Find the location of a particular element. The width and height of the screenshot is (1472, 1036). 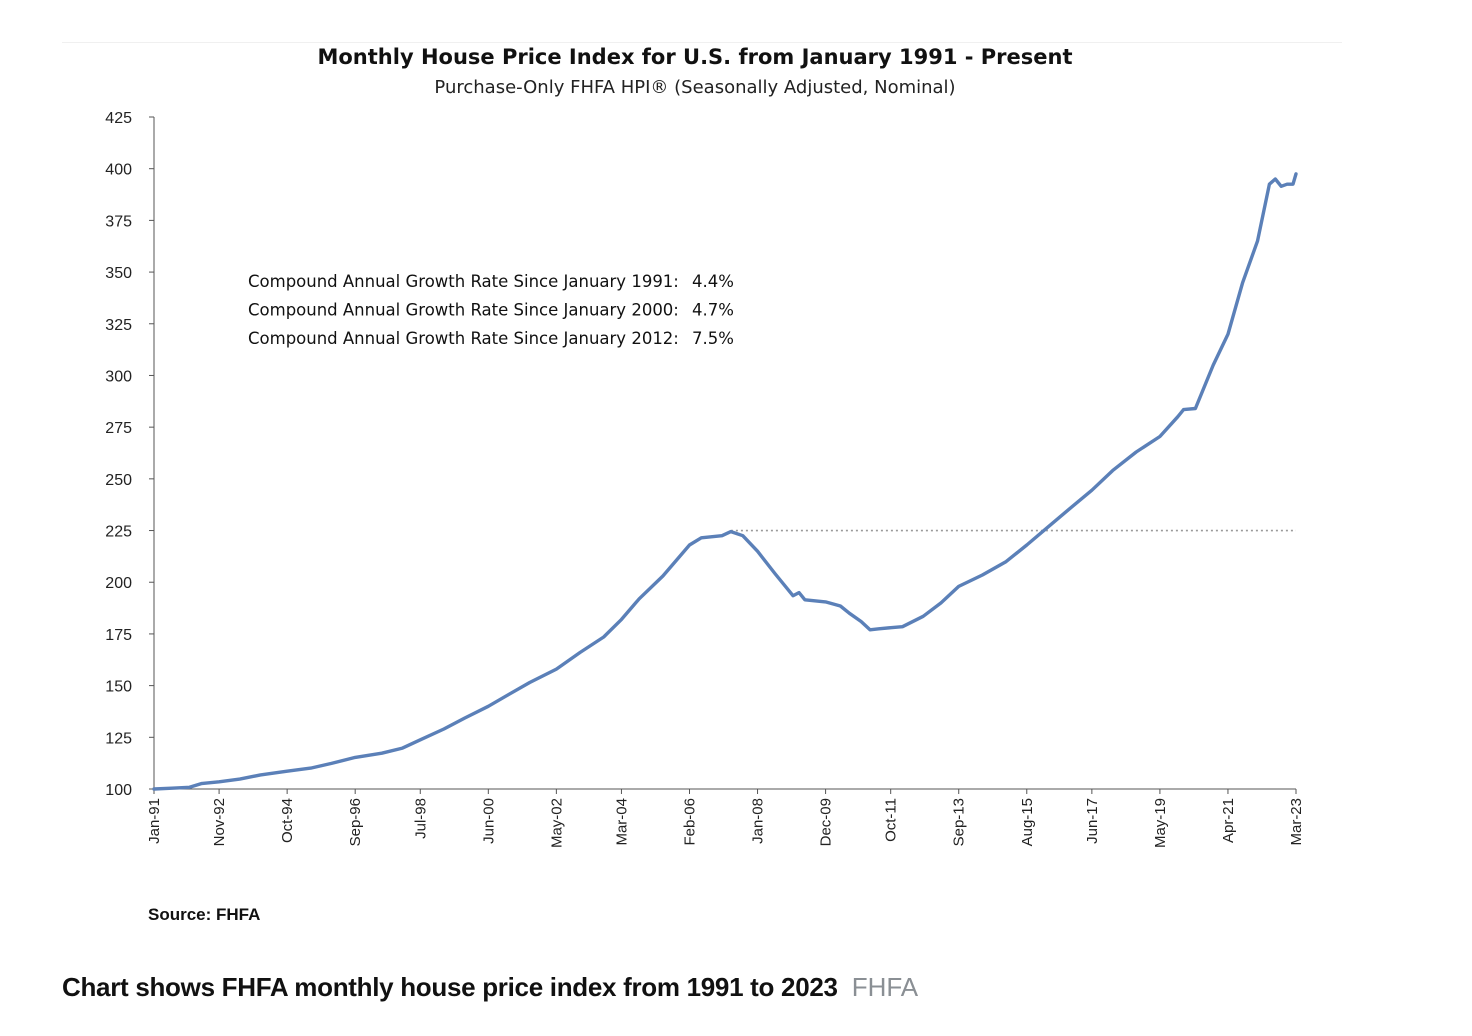

y-tick-label: 350 is located at coordinates (118, 273).